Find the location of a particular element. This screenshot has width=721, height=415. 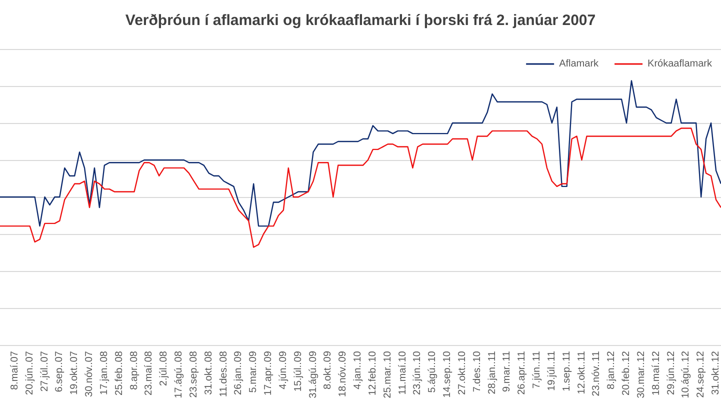

x-tick-label: 8.jan..12 is located at coordinates (612, 370).